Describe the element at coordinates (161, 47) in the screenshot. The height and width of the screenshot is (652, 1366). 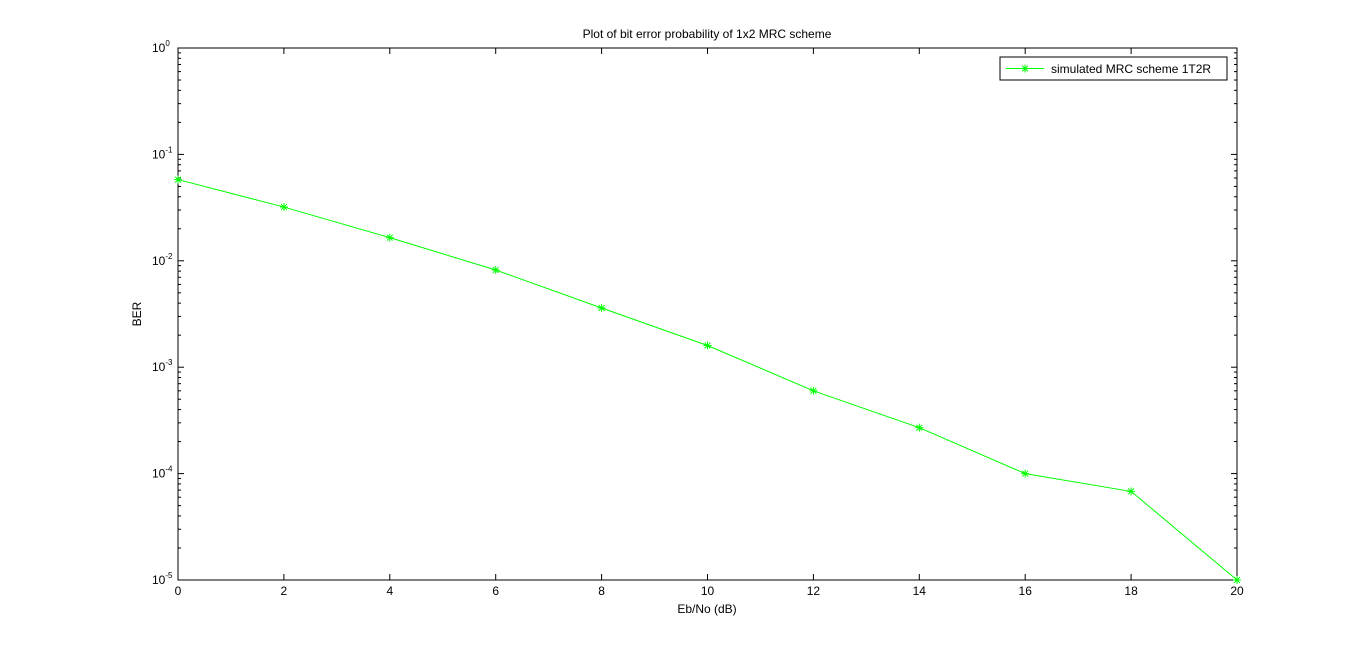
I see `y-tick-label: 10⁰` at that location.